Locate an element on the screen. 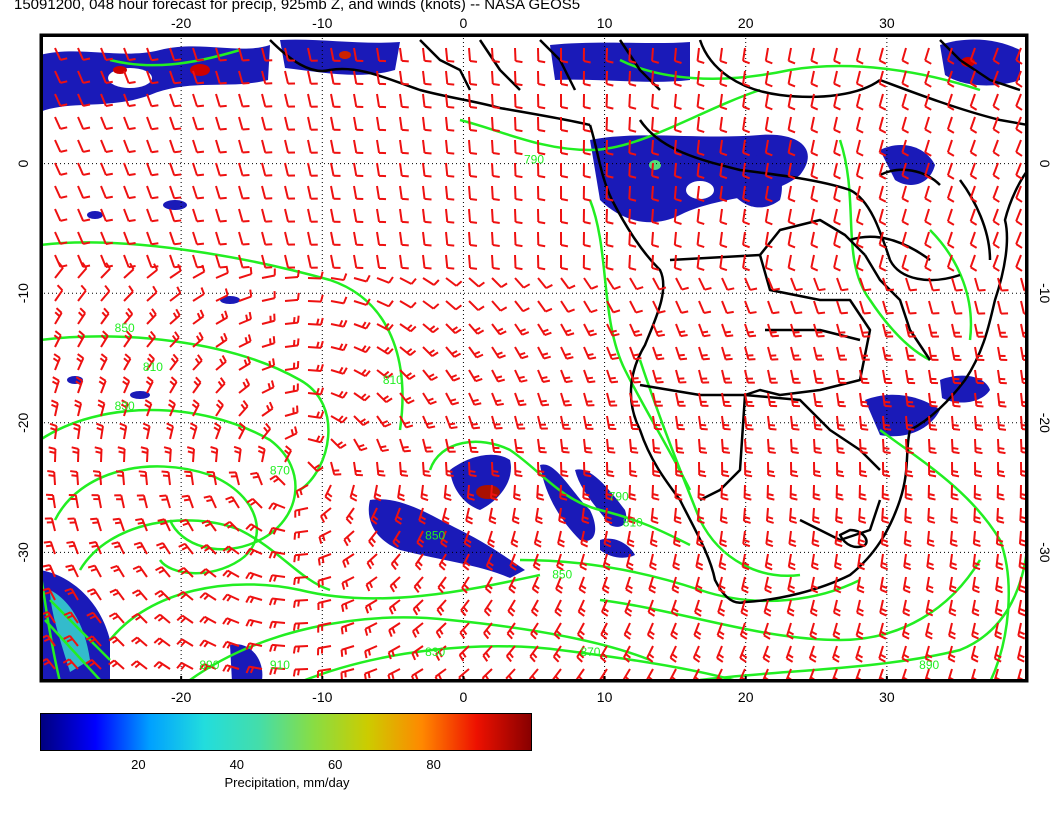  contour-label: 790 is located at coordinates (534, 160).